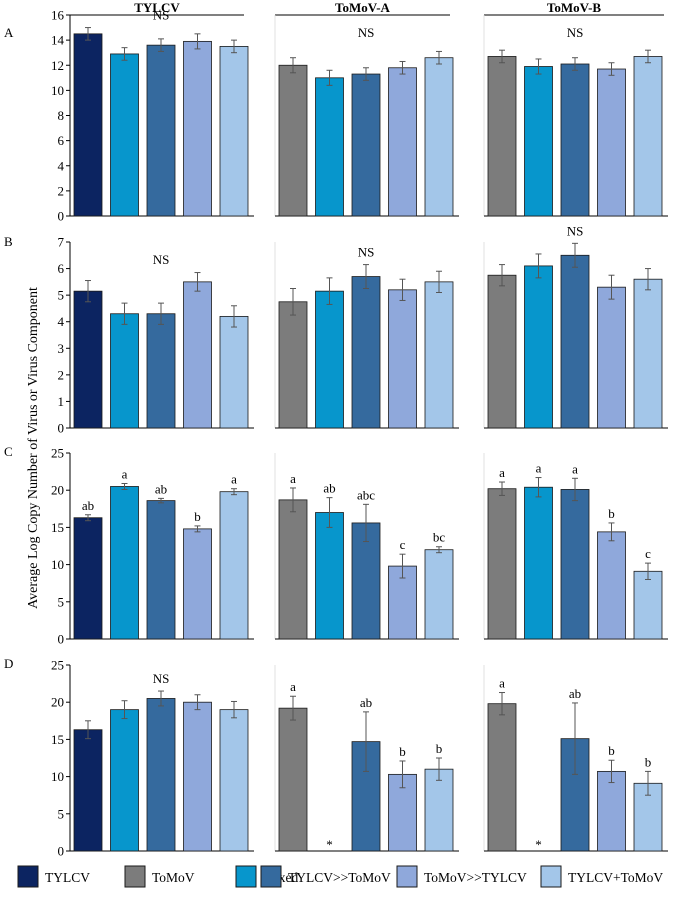  Describe the element at coordinates (152, 116) in the screenshot. I see `panel-a-1: 0 2 4 6 8 10 12 14 16 NS` at that location.